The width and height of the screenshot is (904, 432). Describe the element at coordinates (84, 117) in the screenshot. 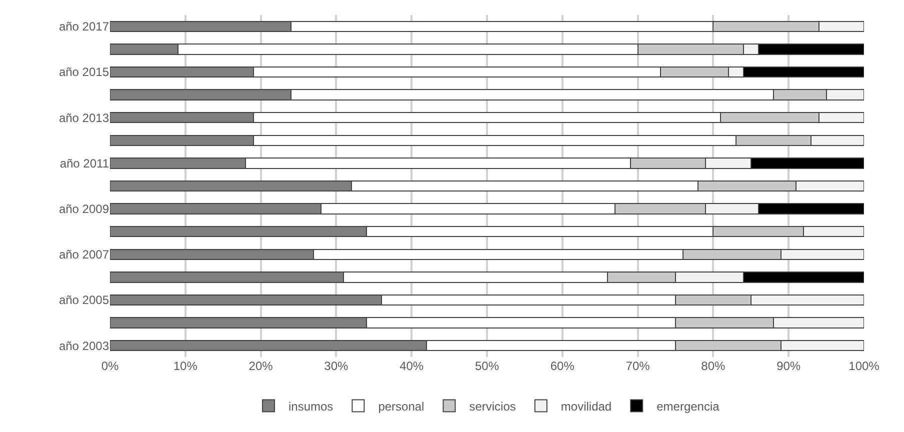

I see `y-tick-label: año 2013` at that location.